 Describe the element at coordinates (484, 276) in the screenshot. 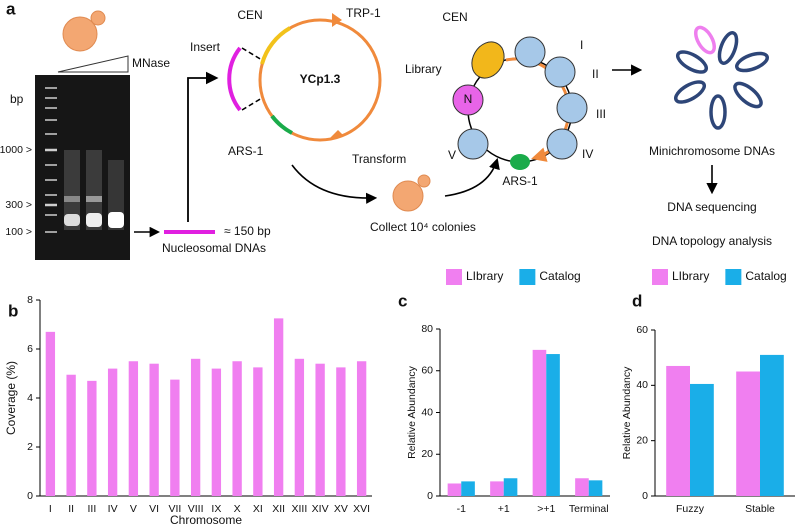

I see `legend-label: LIbrary` at that location.